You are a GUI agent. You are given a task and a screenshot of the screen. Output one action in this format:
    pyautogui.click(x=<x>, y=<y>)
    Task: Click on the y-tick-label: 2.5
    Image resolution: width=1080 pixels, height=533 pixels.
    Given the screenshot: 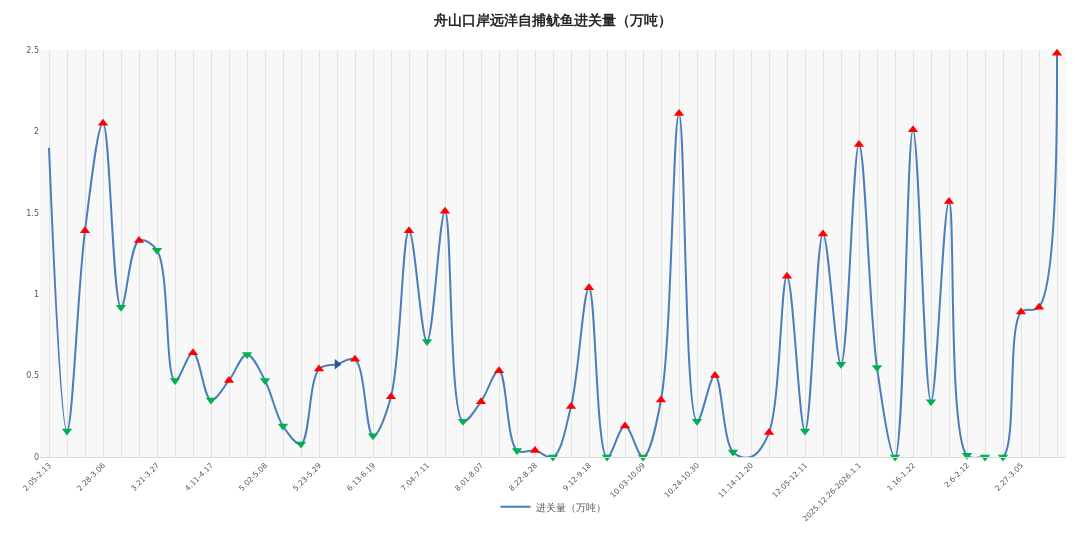 What is the action you would take?
    pyautogui.click(x=32, y=50)
    